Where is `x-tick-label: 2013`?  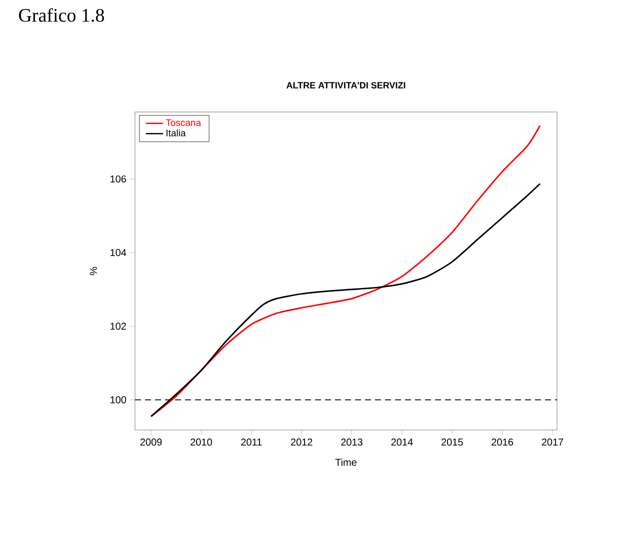
x-tick-label: 2013 is located at coordinates (351, 442).